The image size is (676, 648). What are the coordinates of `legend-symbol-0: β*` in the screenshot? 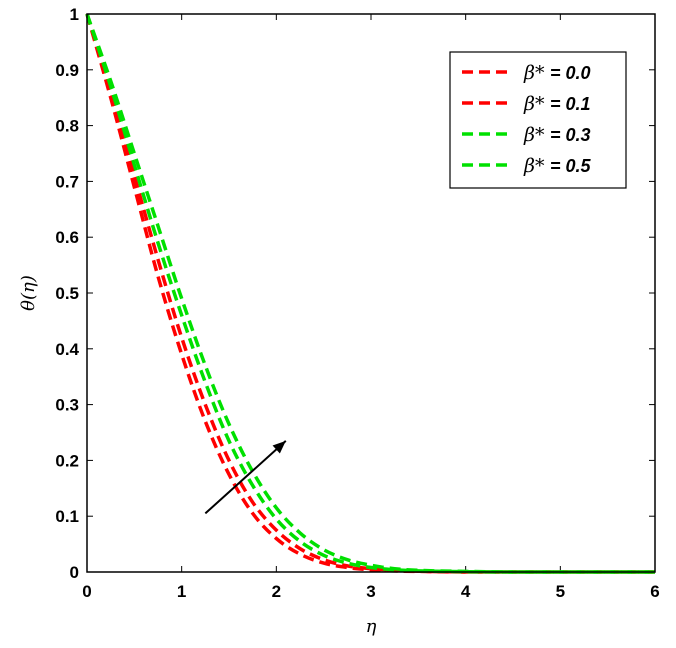 It's located at (534, 73).